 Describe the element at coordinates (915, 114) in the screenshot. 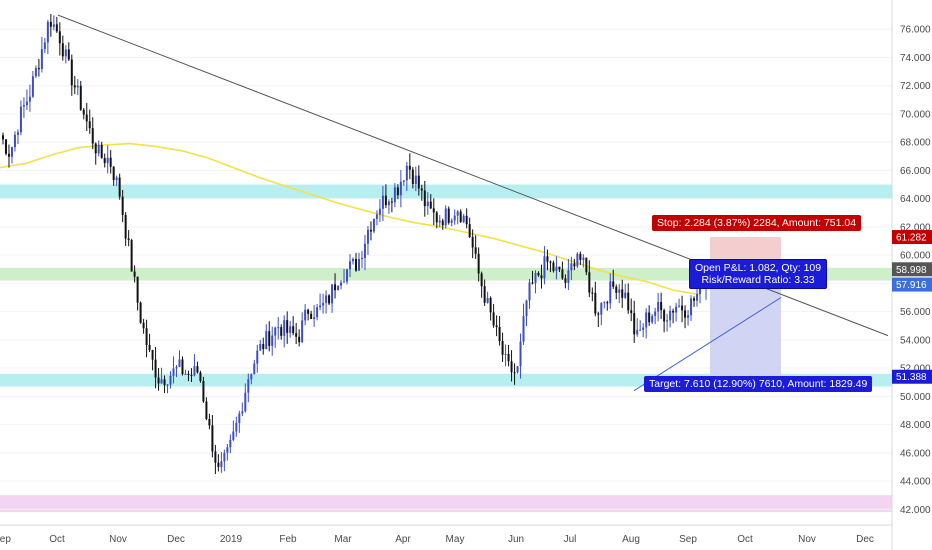

I see `y-tick-label: 70.000` at that location.